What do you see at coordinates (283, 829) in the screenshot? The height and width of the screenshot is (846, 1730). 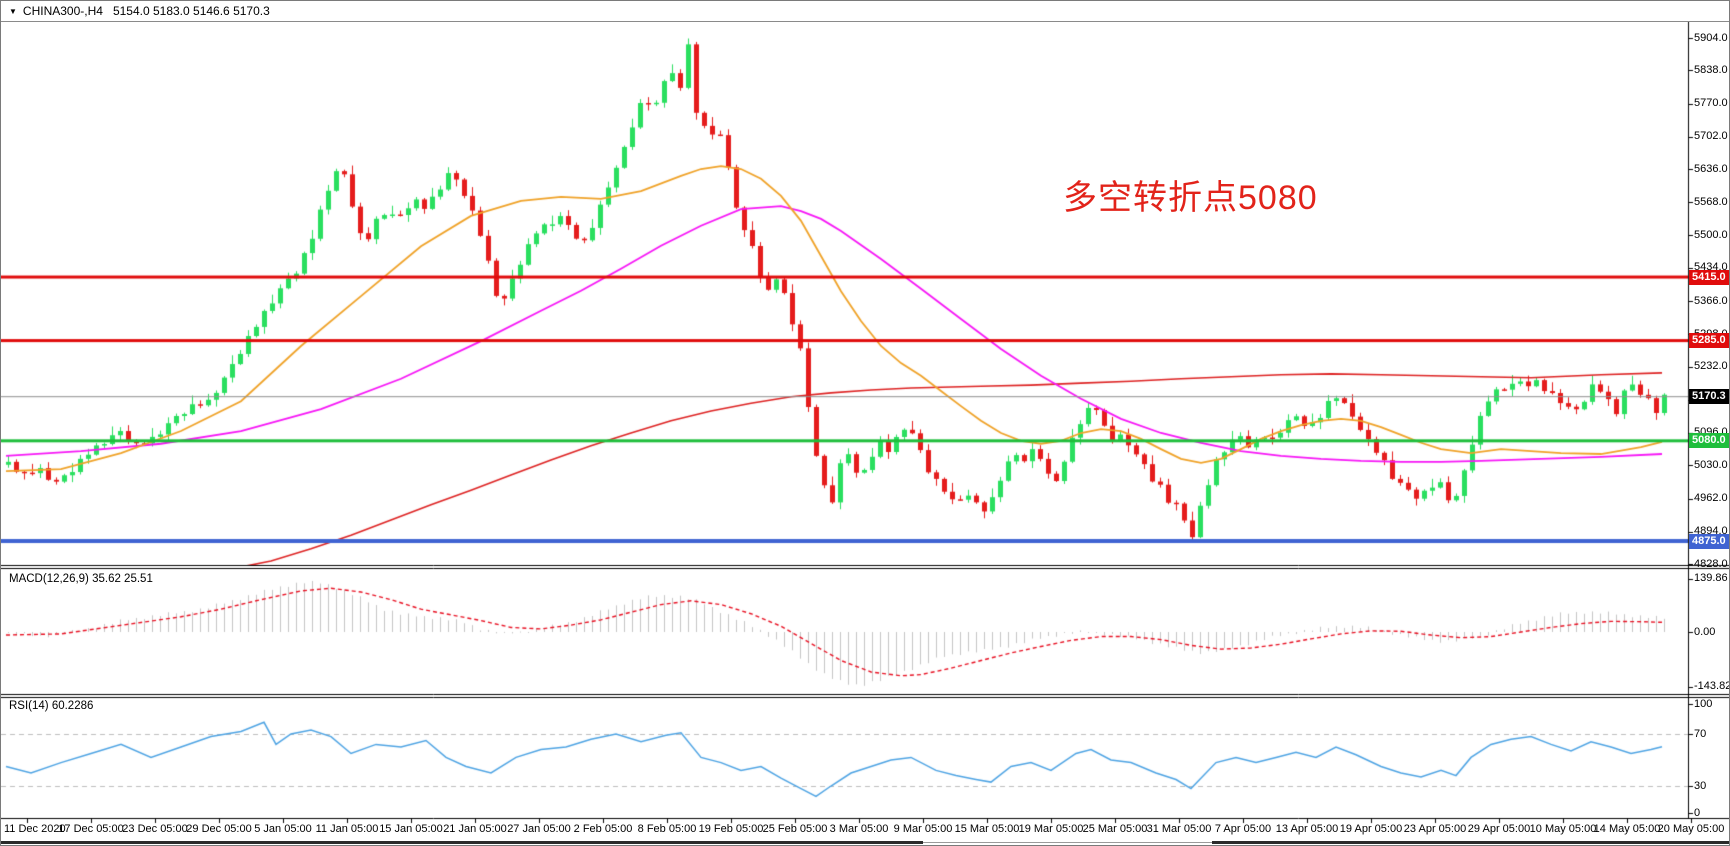 I see `date-axis-label: 5 Jan 05:00` at bounding box center [283, 829].